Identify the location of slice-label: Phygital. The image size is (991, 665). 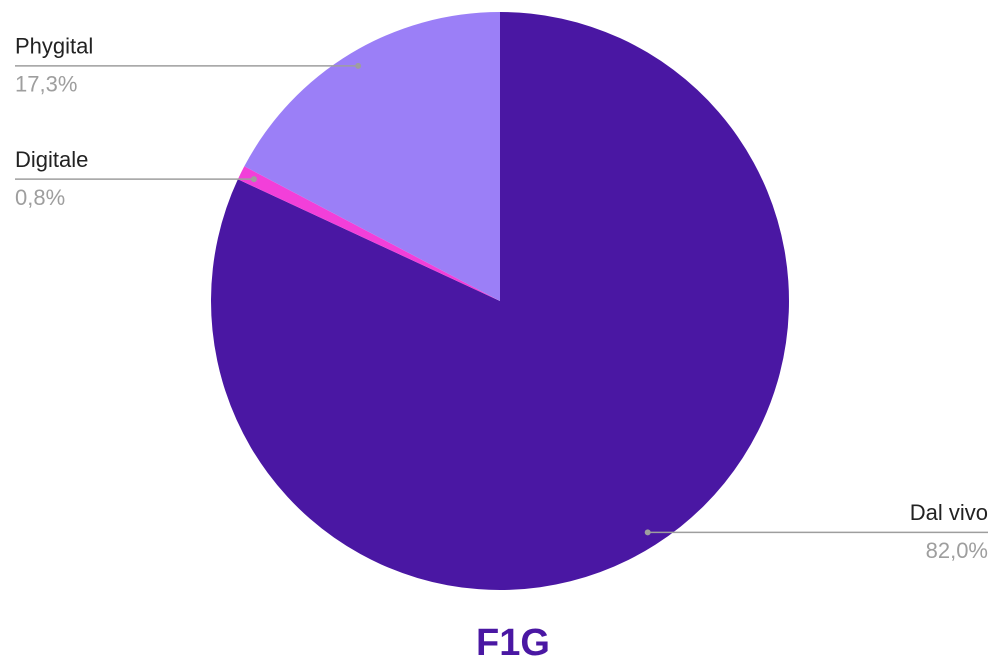
(54, 46).